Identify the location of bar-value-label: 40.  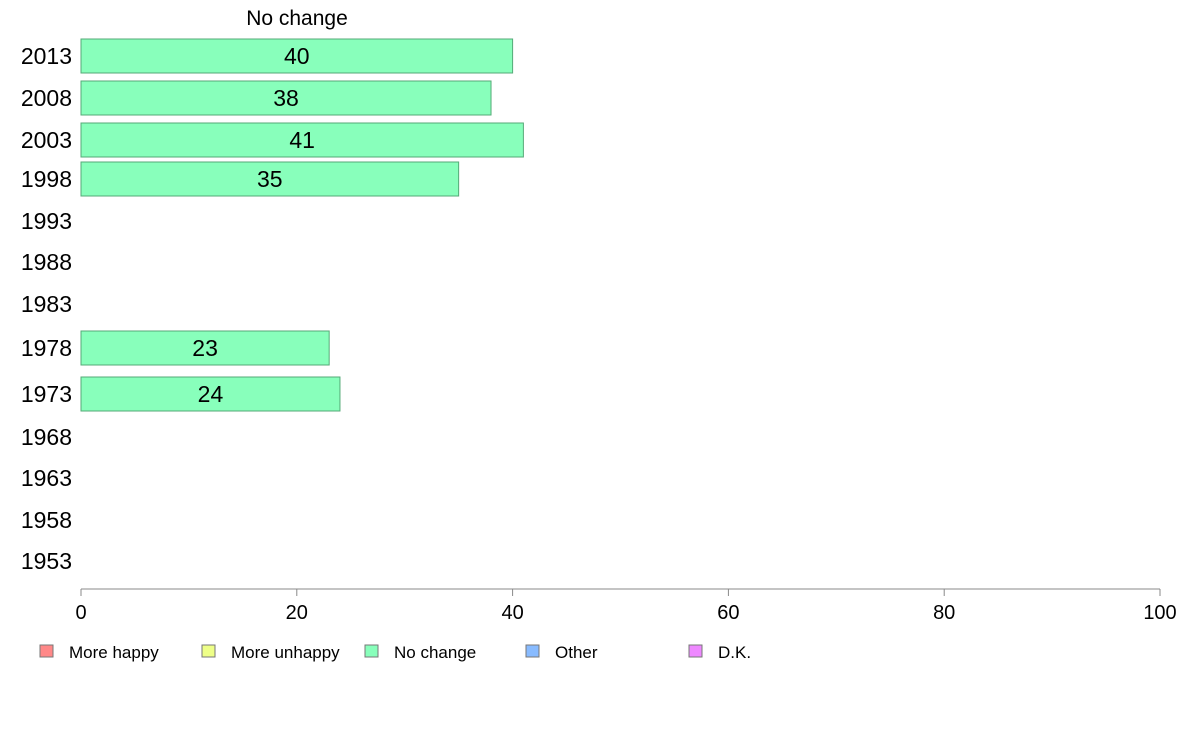
(297, 56).